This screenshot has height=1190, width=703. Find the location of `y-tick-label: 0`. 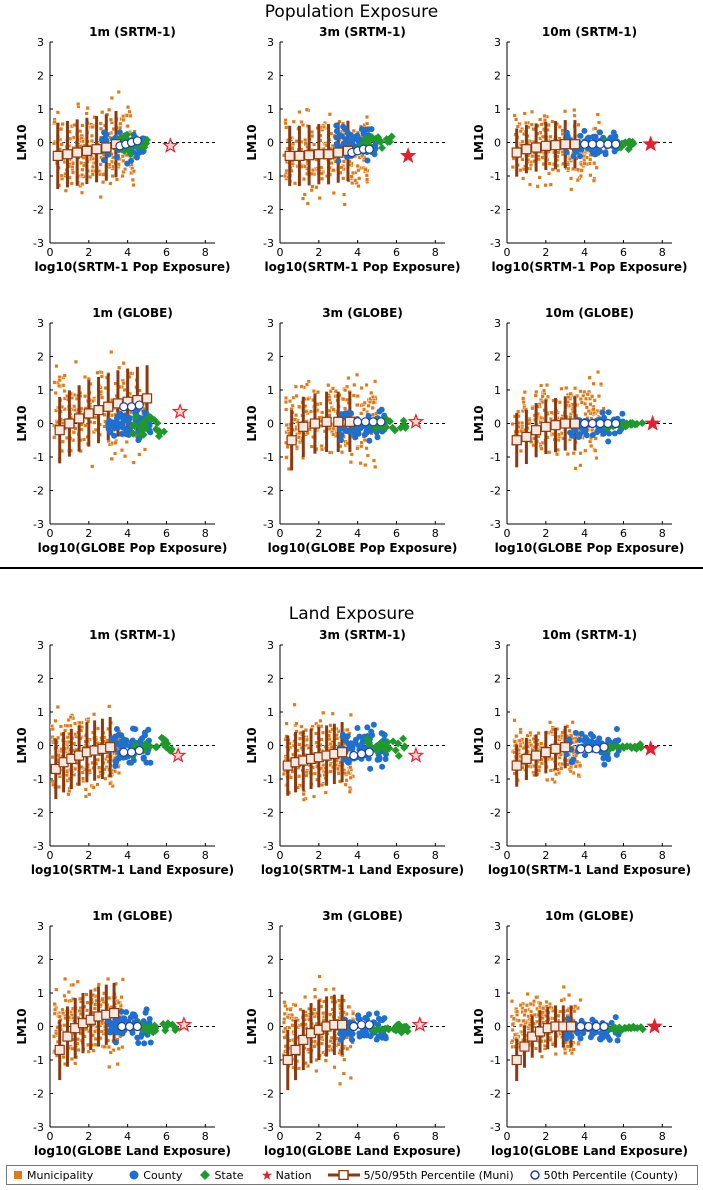

y-tick-label: 0 is located at coordinates (40, 143).